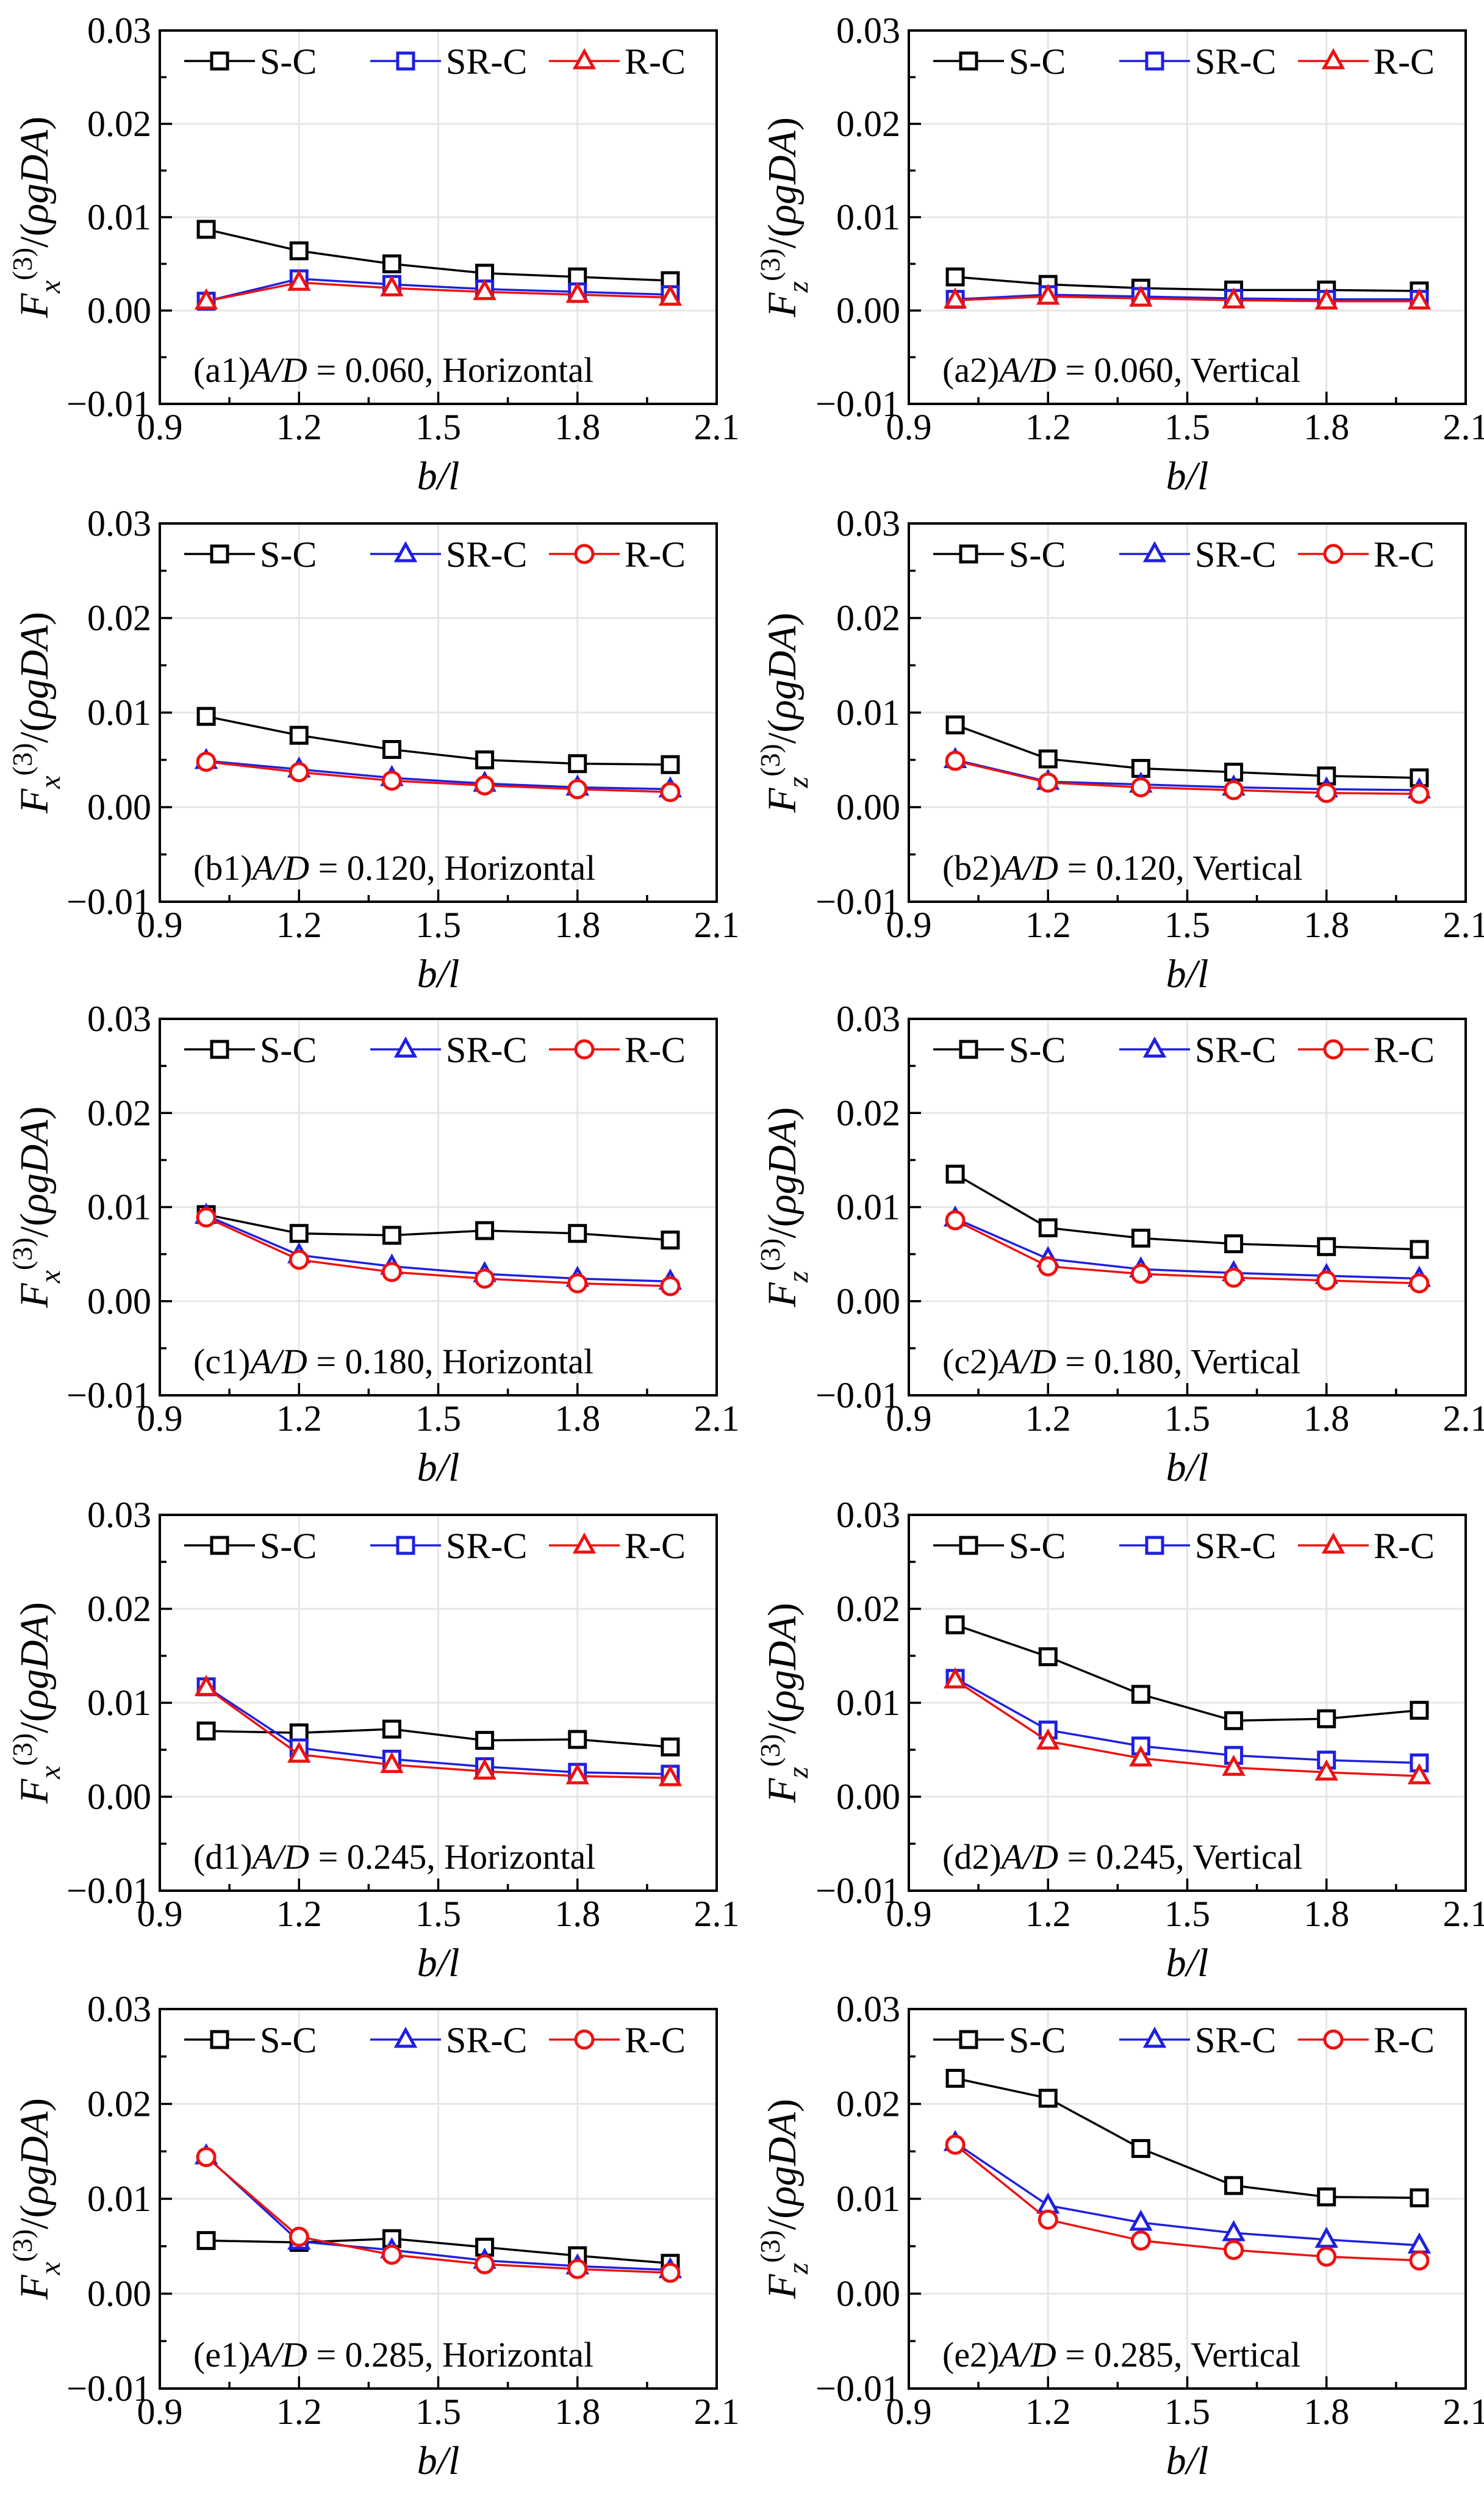  What do you see at coordinates (393, 370) in the screenshot?
I see `panel-annotation: (a1)A/D = 0.060, Horizontal` at bounding box center [393, 370].